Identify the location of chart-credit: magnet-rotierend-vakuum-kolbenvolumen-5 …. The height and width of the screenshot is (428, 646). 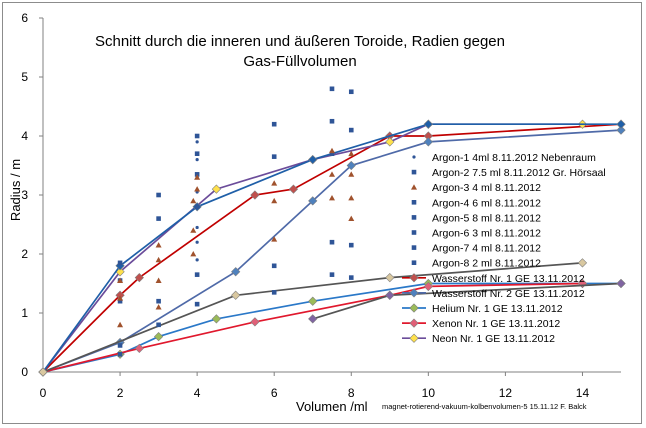
(484, 406).